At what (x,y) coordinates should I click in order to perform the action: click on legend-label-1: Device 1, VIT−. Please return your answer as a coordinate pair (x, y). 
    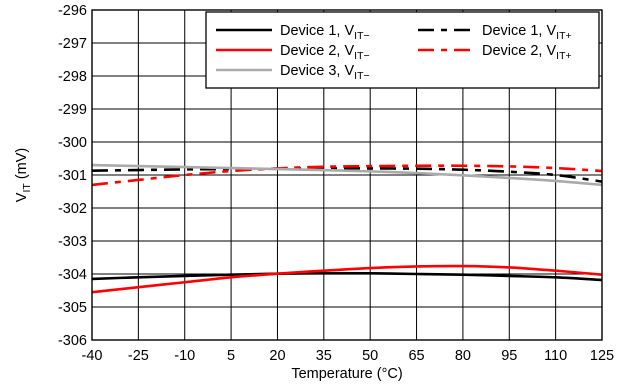
    Looking at the image, I should click on (325, 32).